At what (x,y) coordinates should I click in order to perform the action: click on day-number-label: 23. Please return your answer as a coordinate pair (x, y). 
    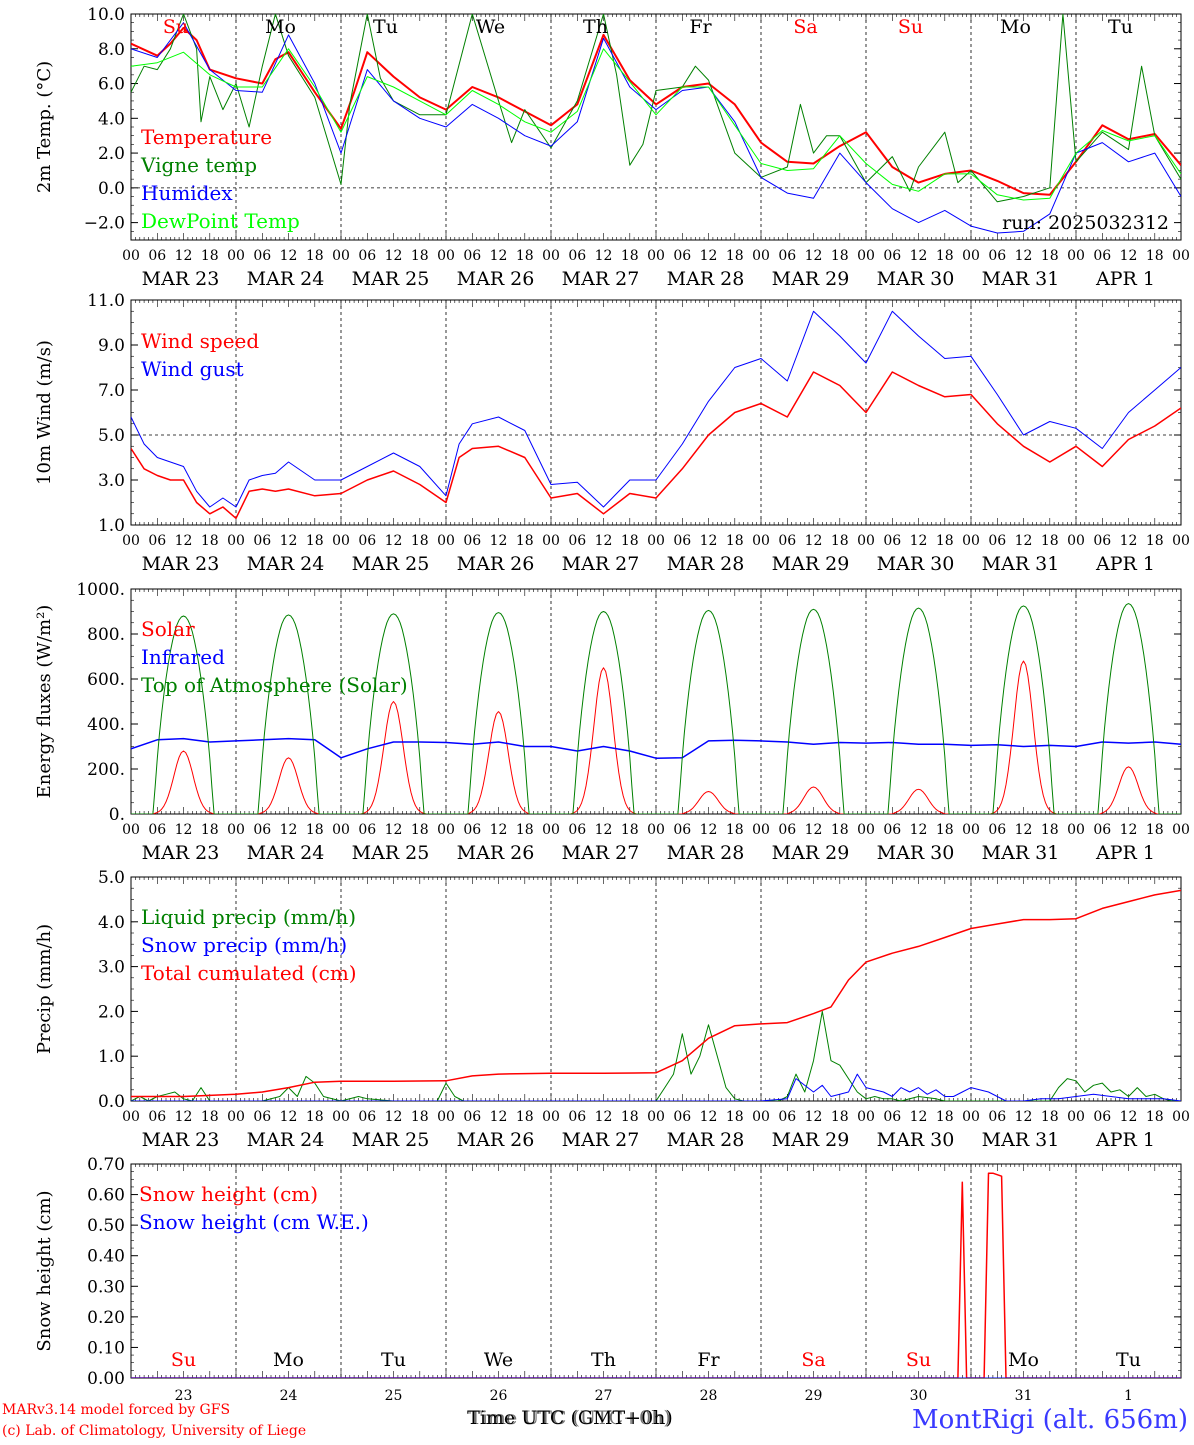
    Looking at the image, I should click on (184, 1396).